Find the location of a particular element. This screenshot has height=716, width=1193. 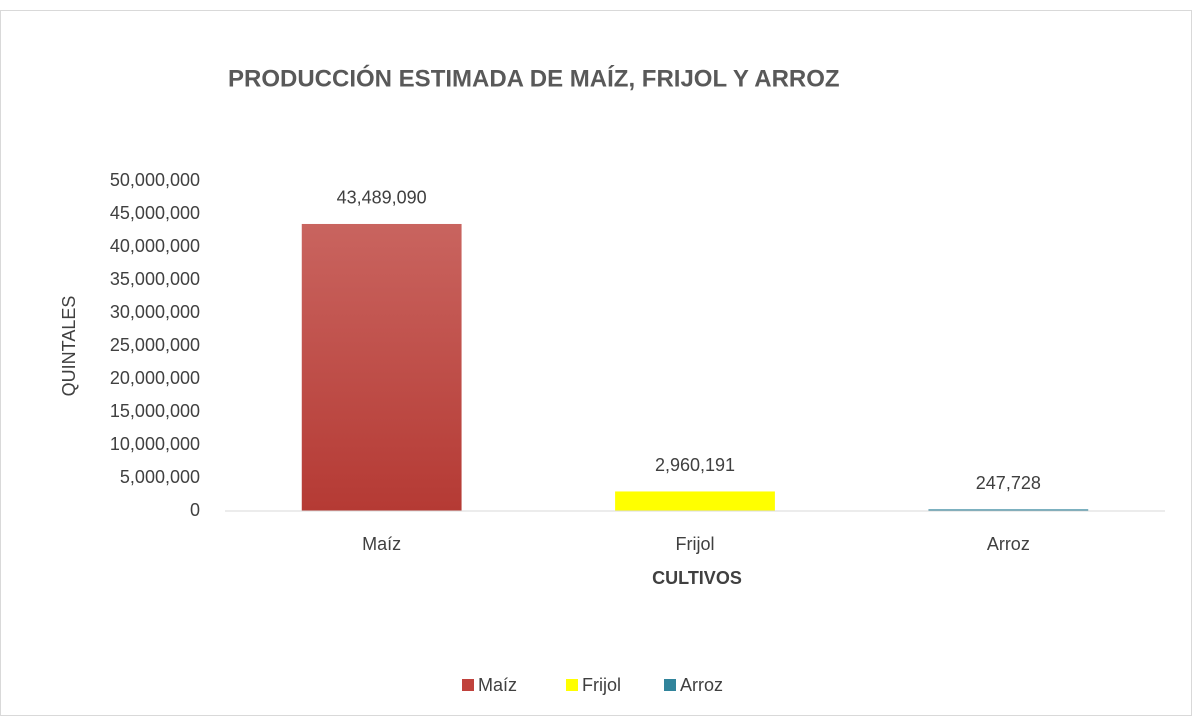

y-tick-label: 5,000,000 is located at coordinates (160, 477).